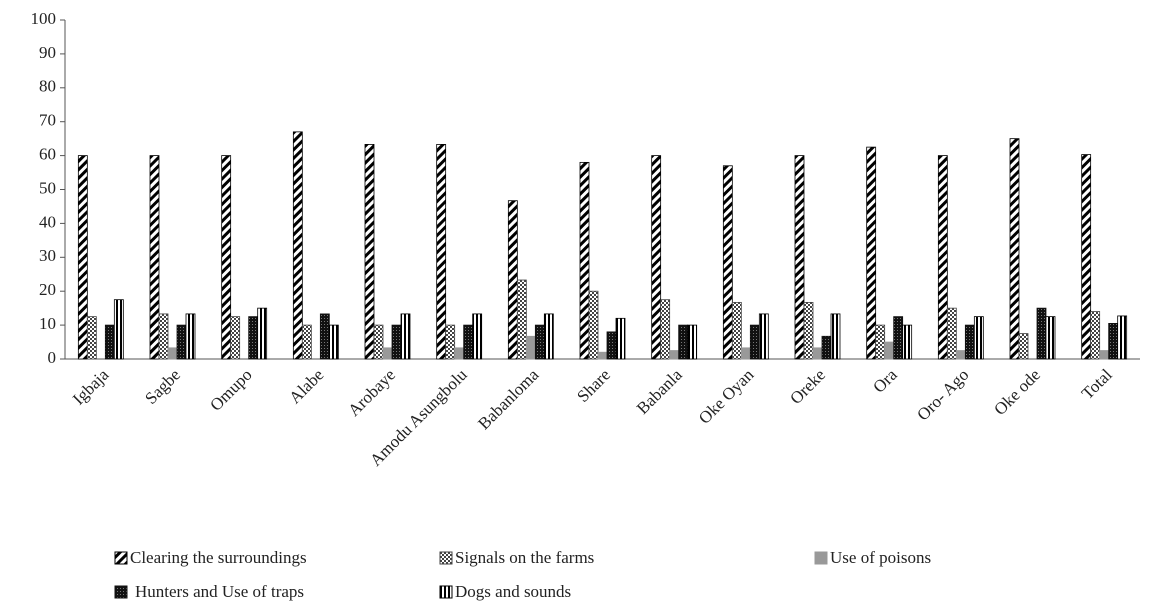 This screenshot has height=611, width=1166. I want to click on x-tick-label: Igbaja, so click(91, 387).